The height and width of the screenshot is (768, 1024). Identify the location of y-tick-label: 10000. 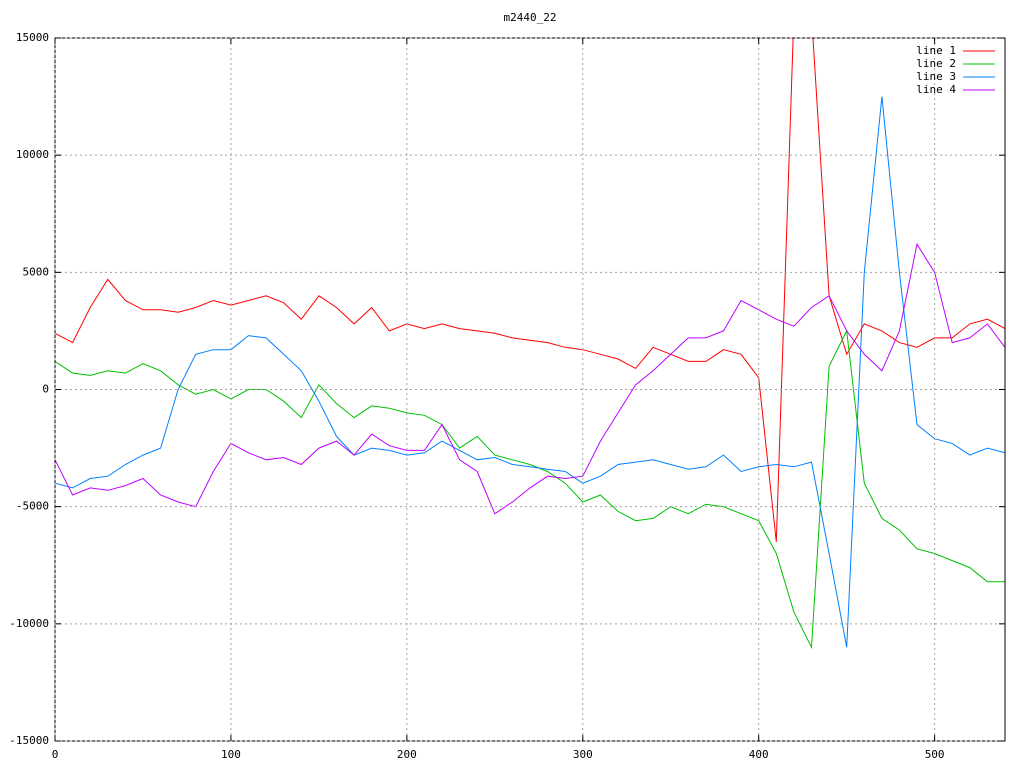
(32, 154).